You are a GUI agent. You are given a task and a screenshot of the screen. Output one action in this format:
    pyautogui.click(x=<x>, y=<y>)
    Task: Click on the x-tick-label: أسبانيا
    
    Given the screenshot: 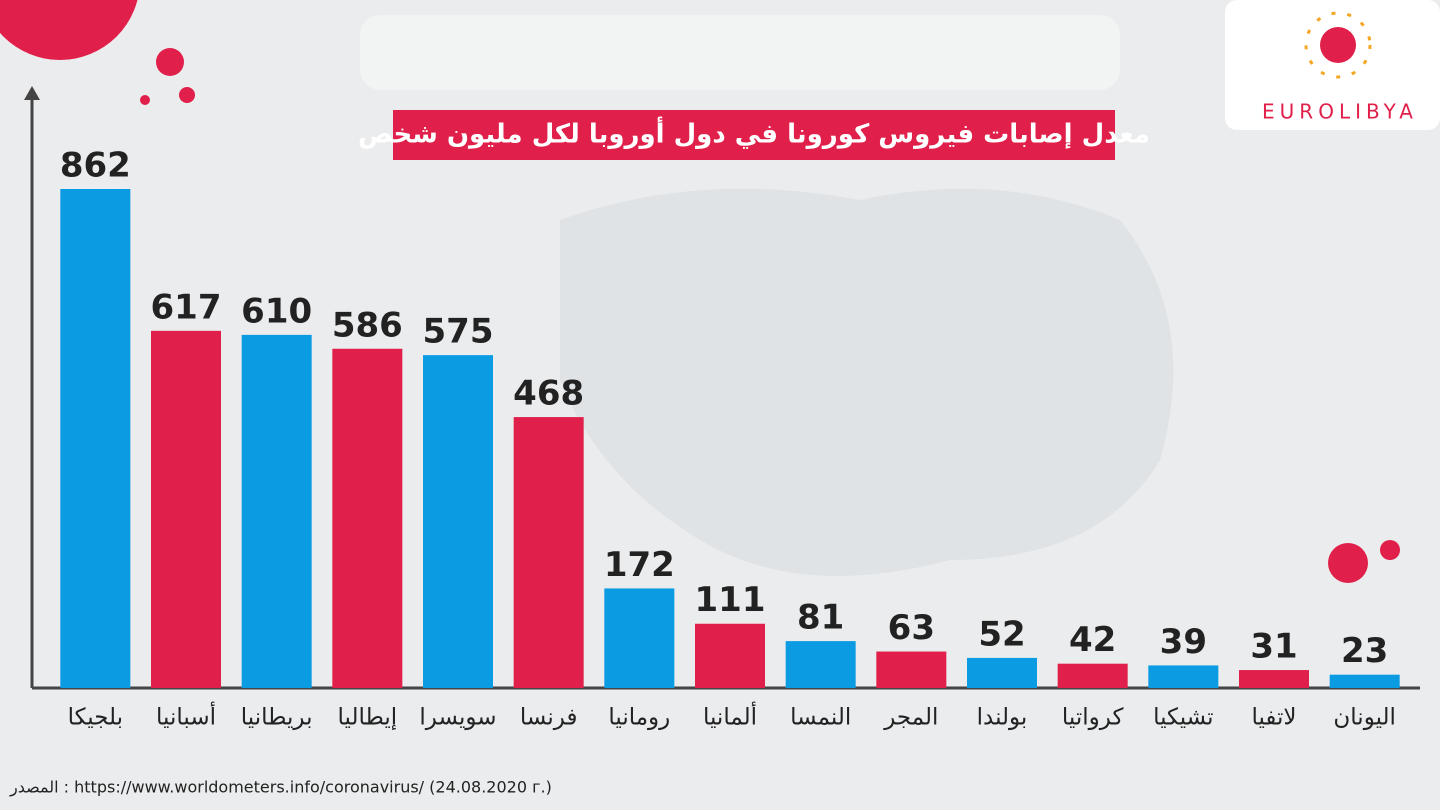 What is the action you would take?
    pyautogui.click(x=186, y=716)
    